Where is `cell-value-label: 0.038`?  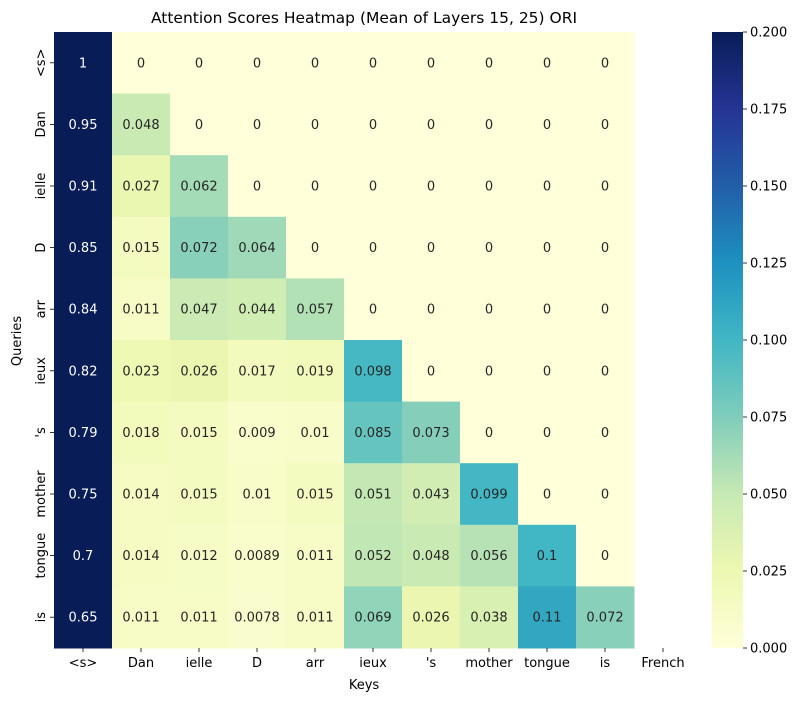 cell-value-label: 0.038 is located at coordinates (488, 618).